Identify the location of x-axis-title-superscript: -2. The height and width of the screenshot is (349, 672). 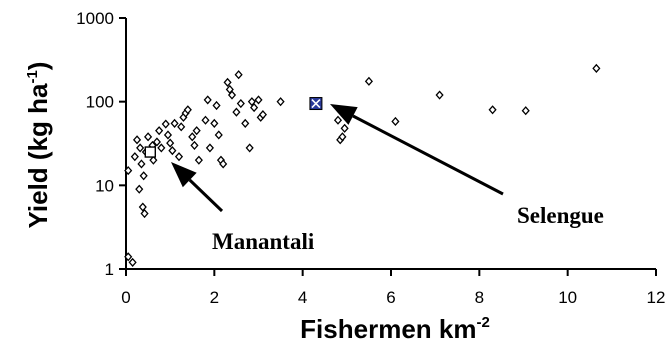
(482, 322).